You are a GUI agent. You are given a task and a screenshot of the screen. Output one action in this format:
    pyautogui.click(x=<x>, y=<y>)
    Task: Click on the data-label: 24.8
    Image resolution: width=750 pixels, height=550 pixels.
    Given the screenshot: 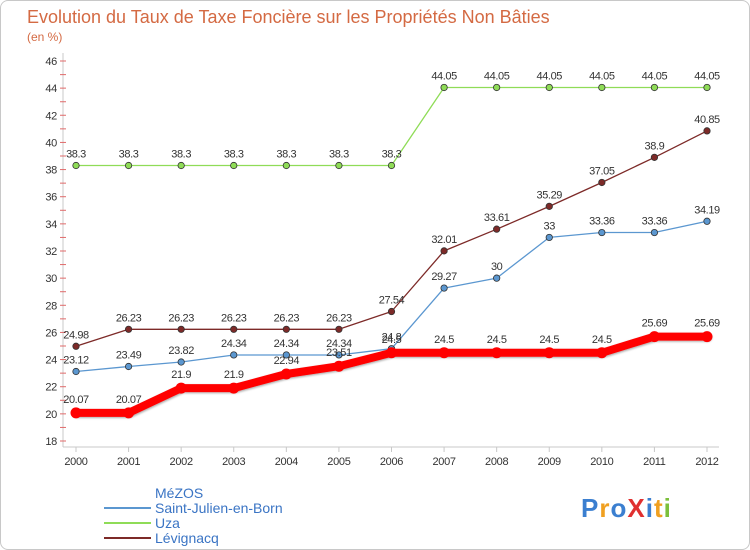 What is the action you would take?
    pyautogui.click(x=392, y=338)
    